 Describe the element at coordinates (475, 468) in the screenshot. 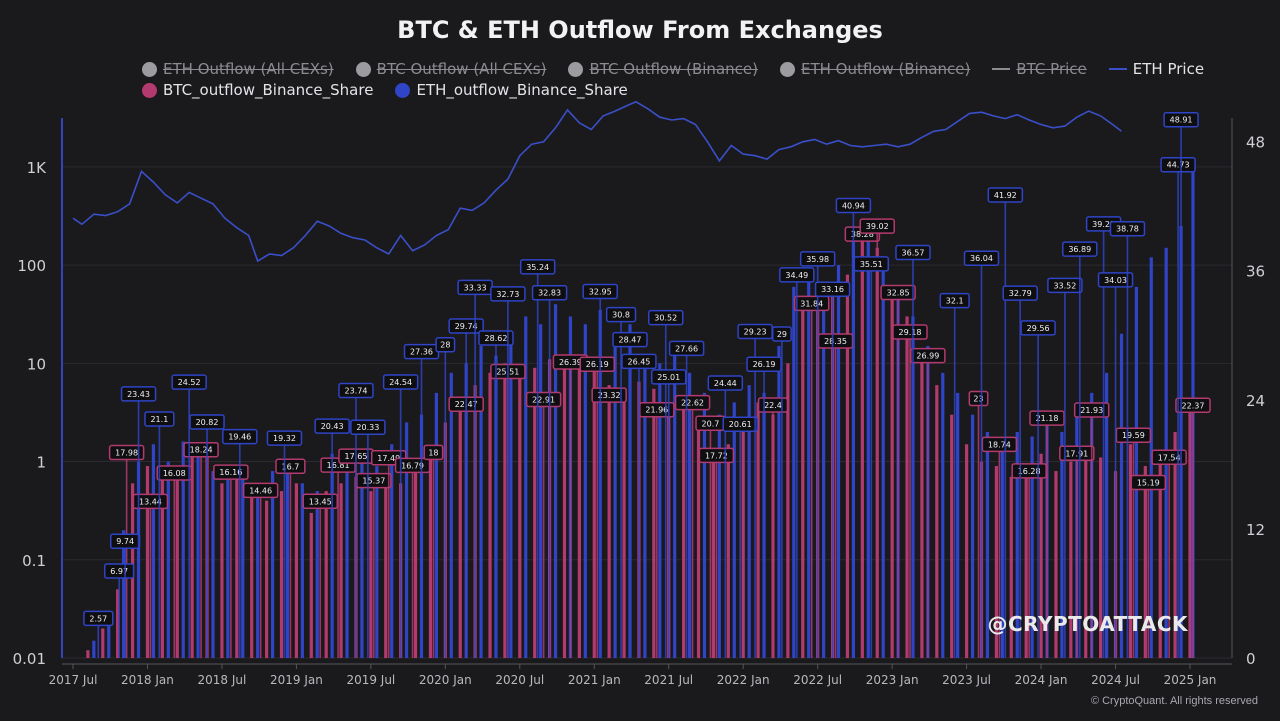

I see `eth-share-label: 33.33` at that location.